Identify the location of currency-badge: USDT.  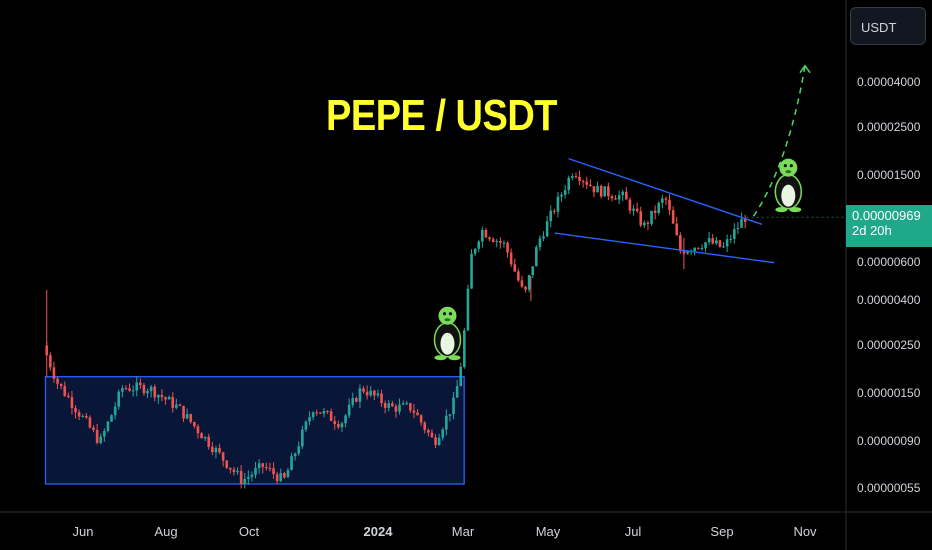
(888, 26).